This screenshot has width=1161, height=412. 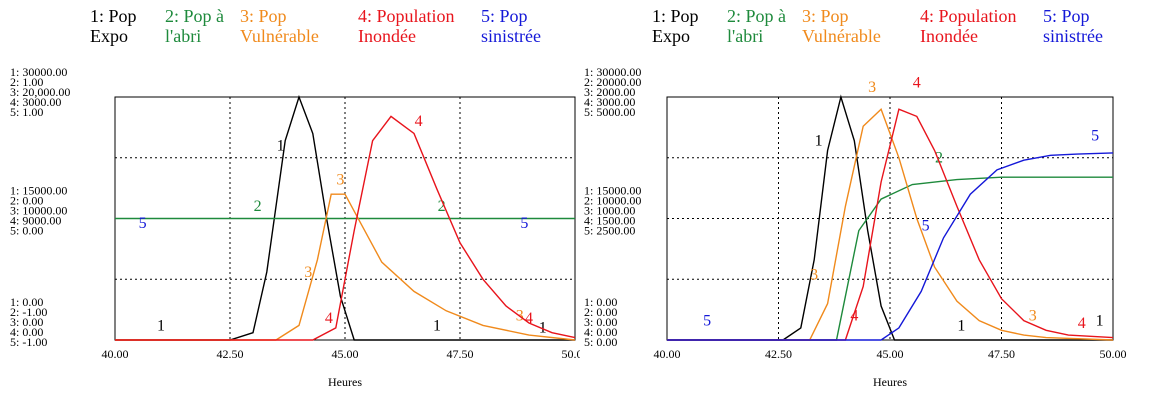 I want to click on legend-label-2: Expo, so click(x=671, y=36).